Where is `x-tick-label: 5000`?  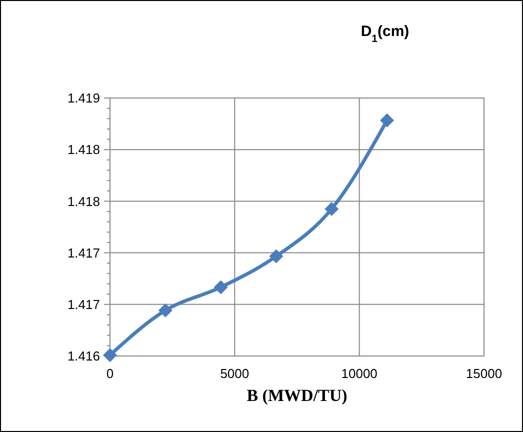
x-tick-label: 5000 is located at coordinates (235, 373).